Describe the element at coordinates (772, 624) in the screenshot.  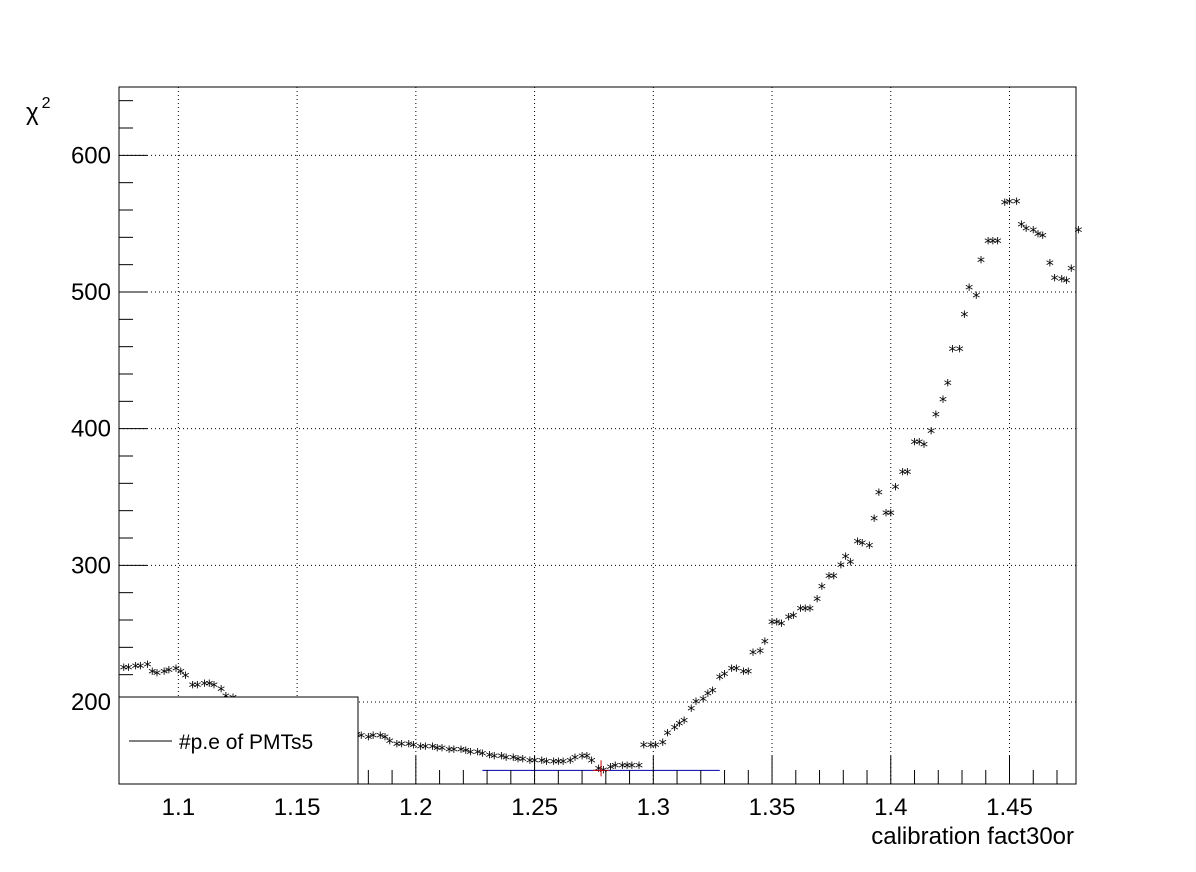
I see `data-point-0-112: *` at that location.